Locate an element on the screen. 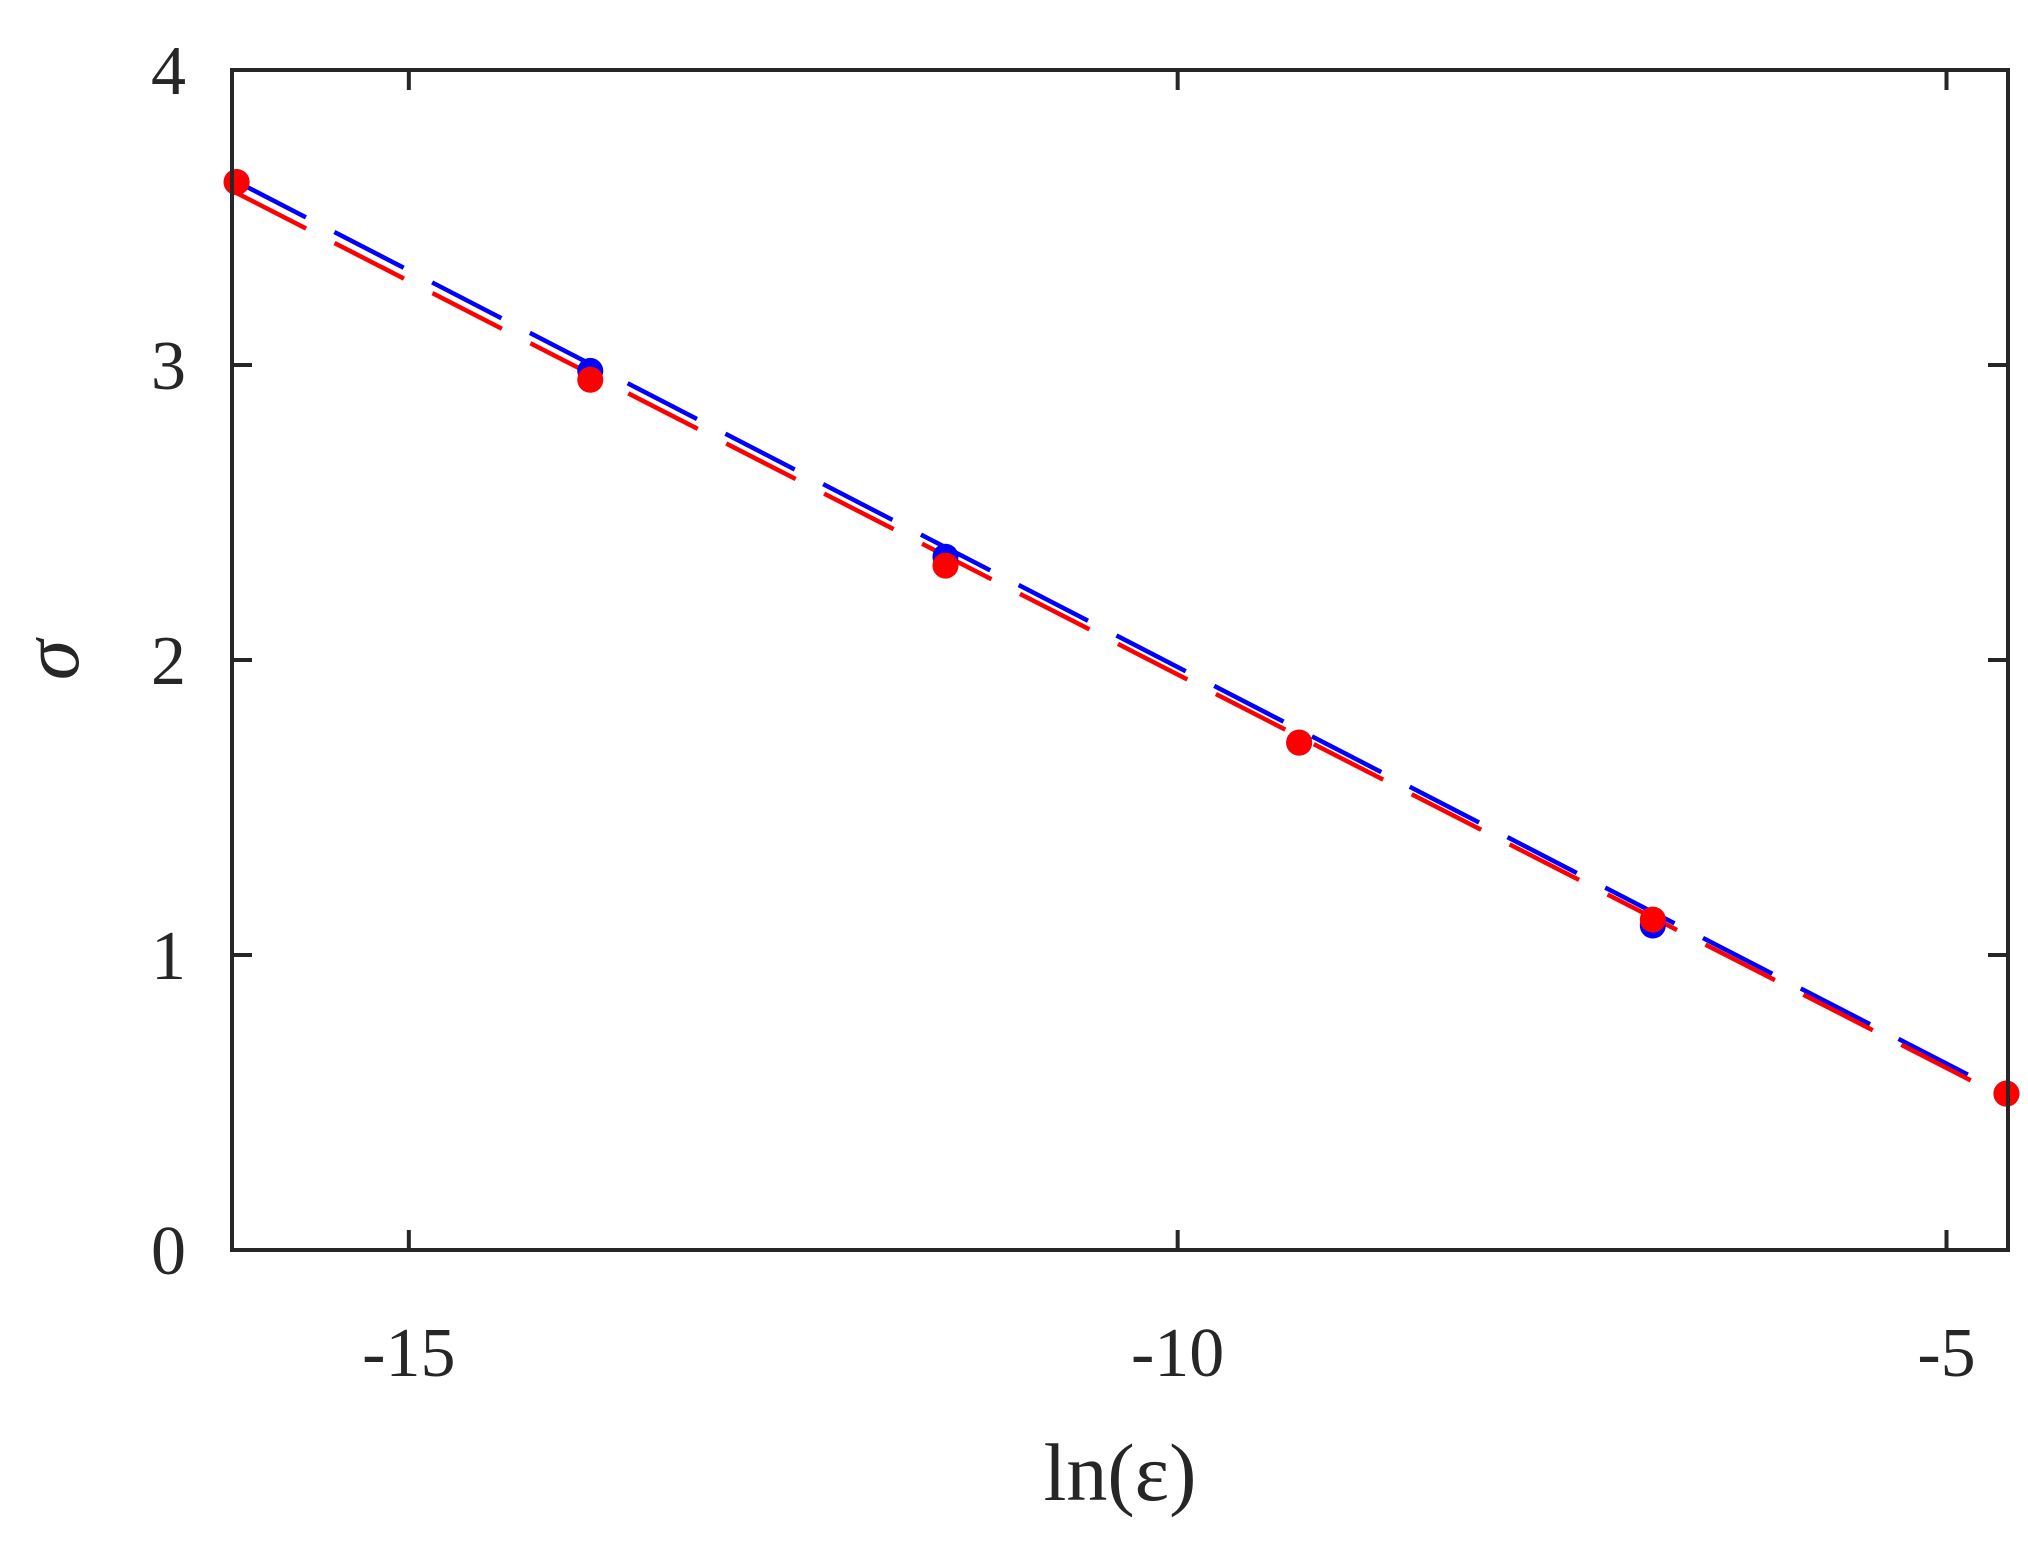 Image resolution: width=2028 pixels, height=1550 pixels. x-tick-label: -5 is located at coordinates (1946, 1353).